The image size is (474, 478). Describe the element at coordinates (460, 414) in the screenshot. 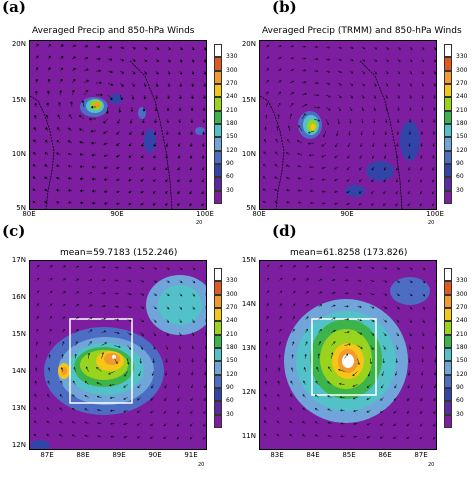

I see `colorbar-label: 30` at that location.